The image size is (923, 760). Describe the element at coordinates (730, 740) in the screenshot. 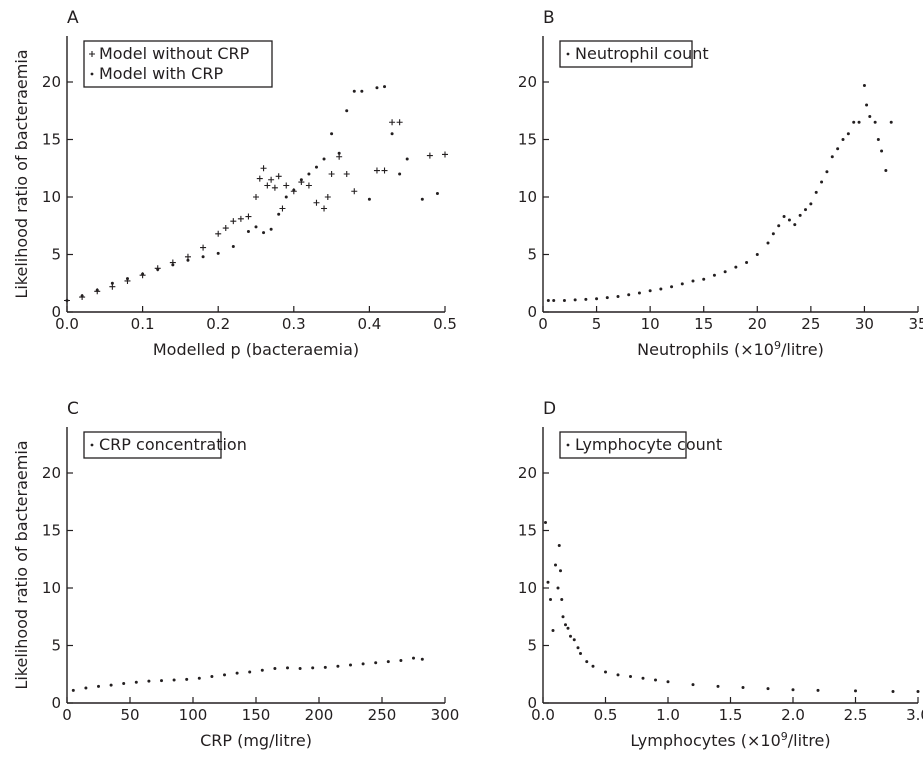

I see `x-axis-label: Lymphocytes (×109/litre)` at that location.